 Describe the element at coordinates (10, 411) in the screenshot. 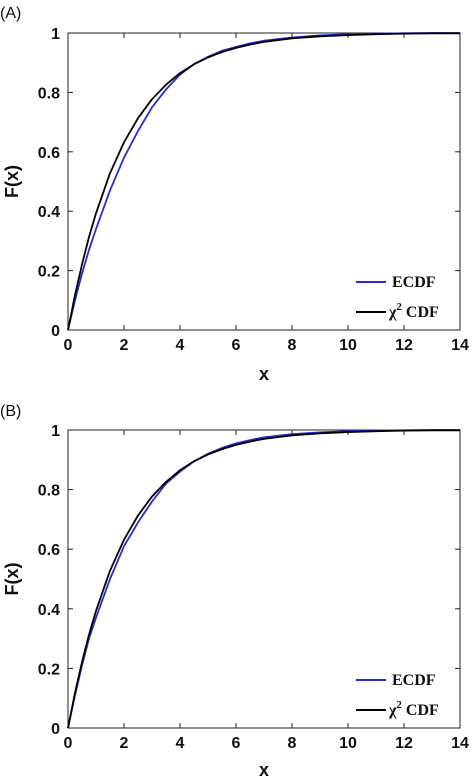

I see `panel-label: (B)` at that location.